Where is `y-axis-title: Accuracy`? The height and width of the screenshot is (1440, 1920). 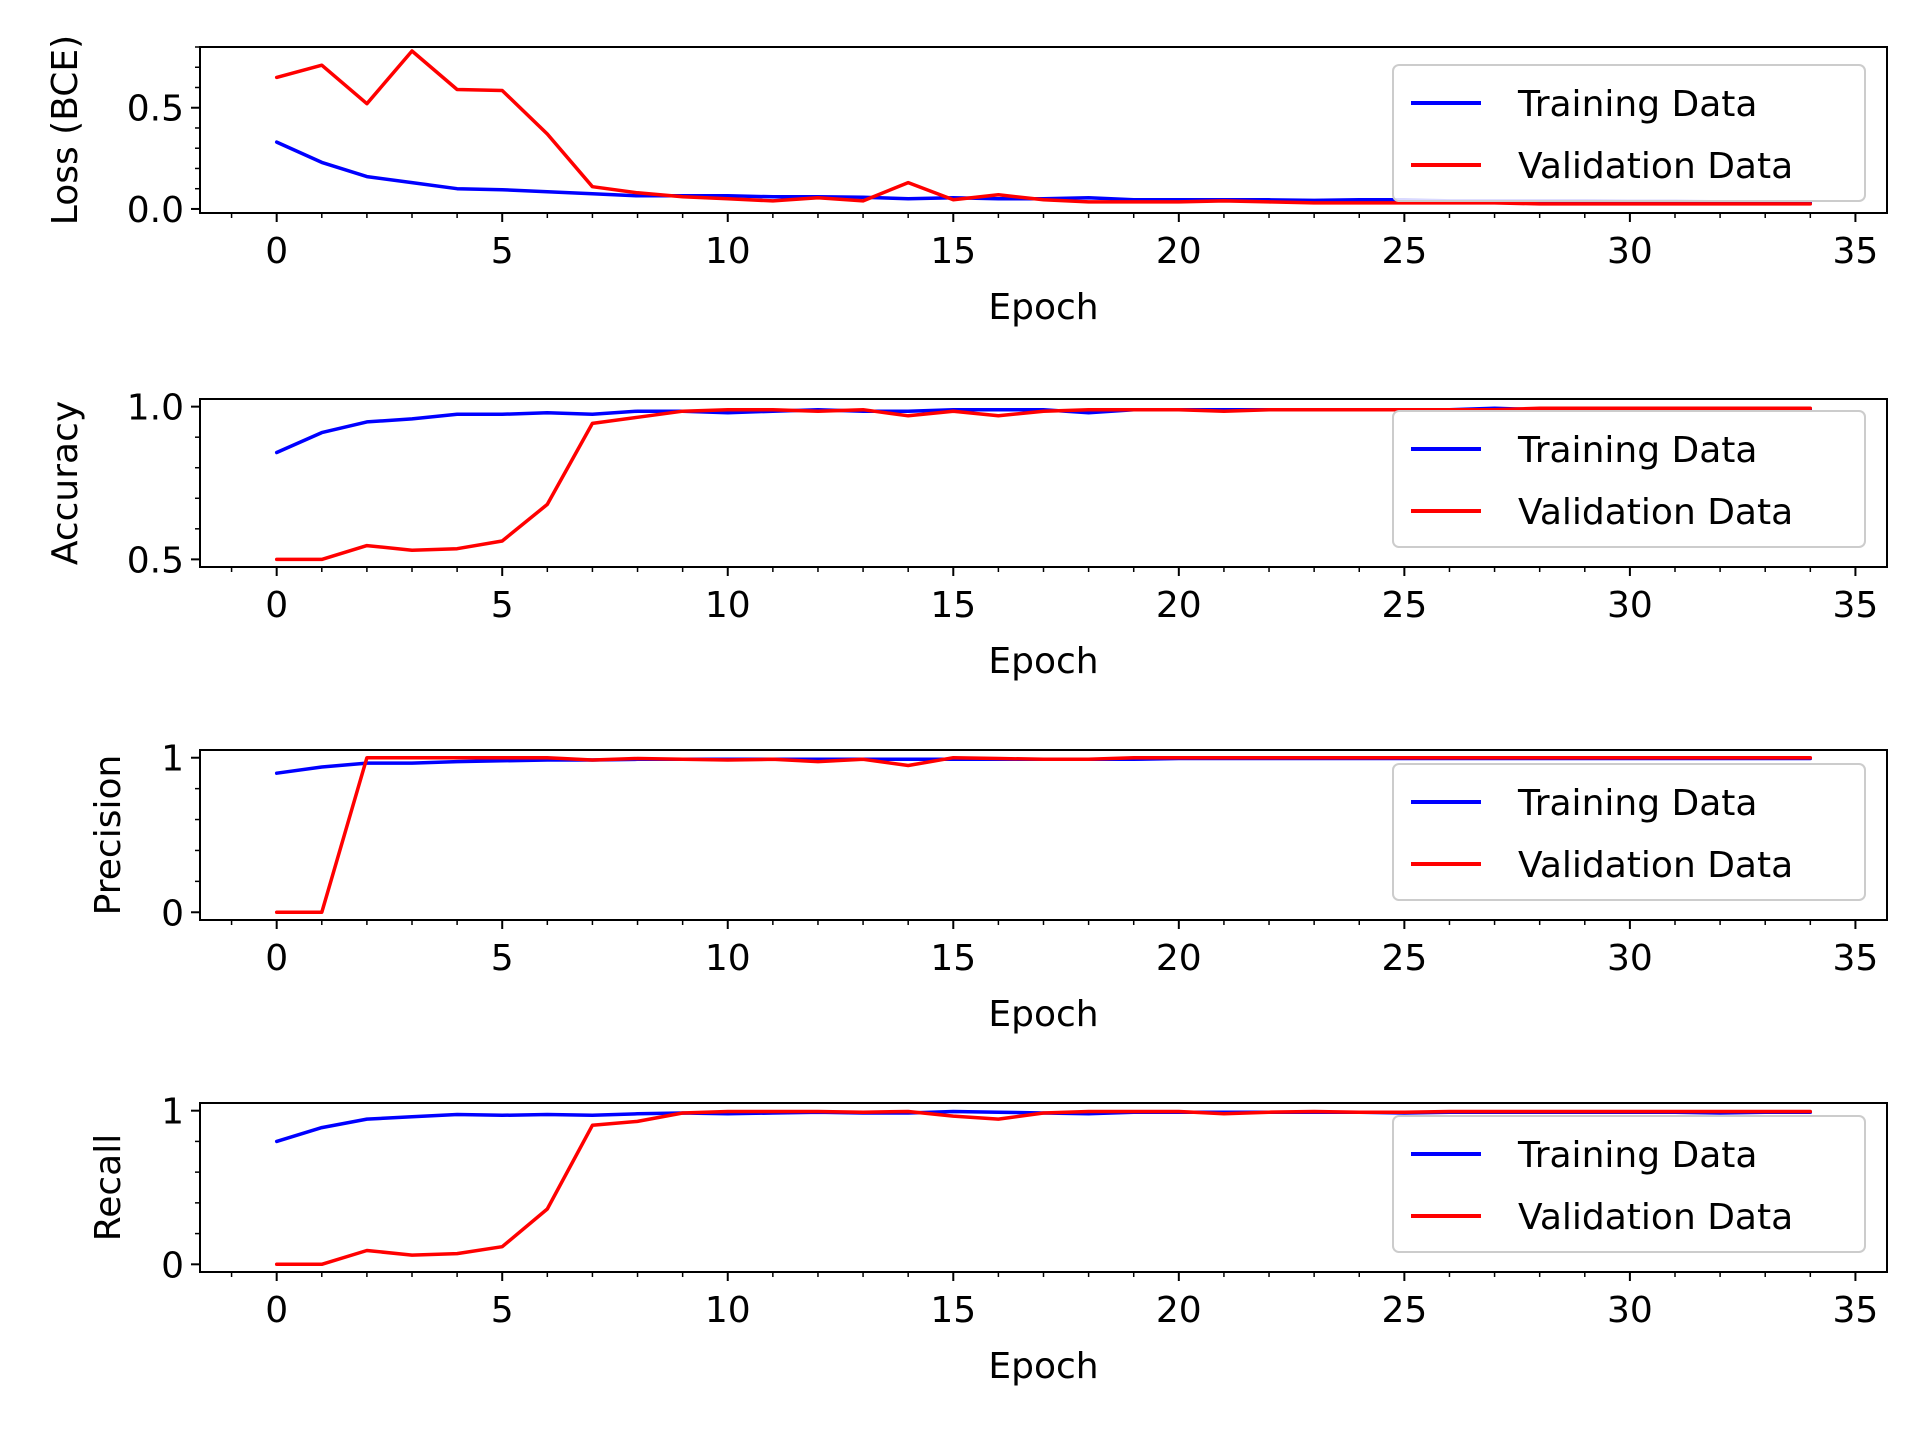
y-axis-title: Accuracy is located at coordinates (65, 483).